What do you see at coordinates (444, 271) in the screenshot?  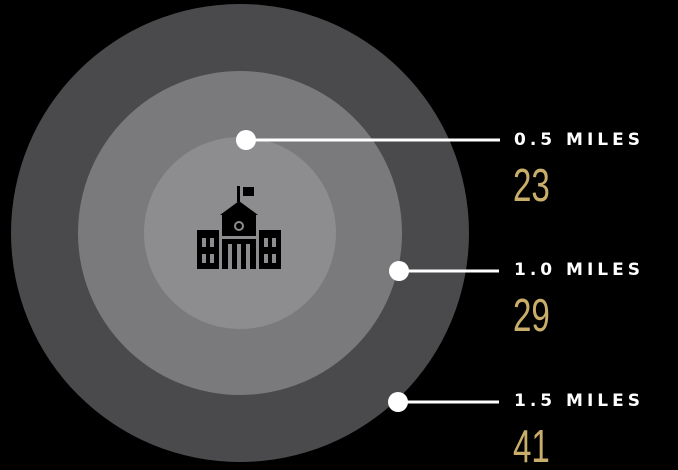 I see `connector-1-0-miles` at bounding box center [444, 271].